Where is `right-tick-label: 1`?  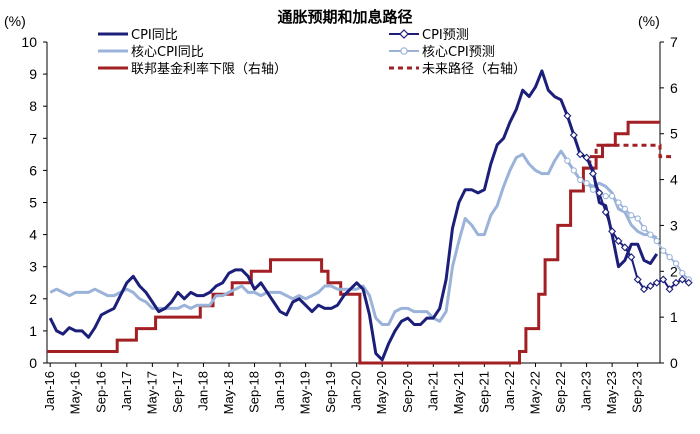
right-tick-label: 1 is located at coordinates (674, 317).